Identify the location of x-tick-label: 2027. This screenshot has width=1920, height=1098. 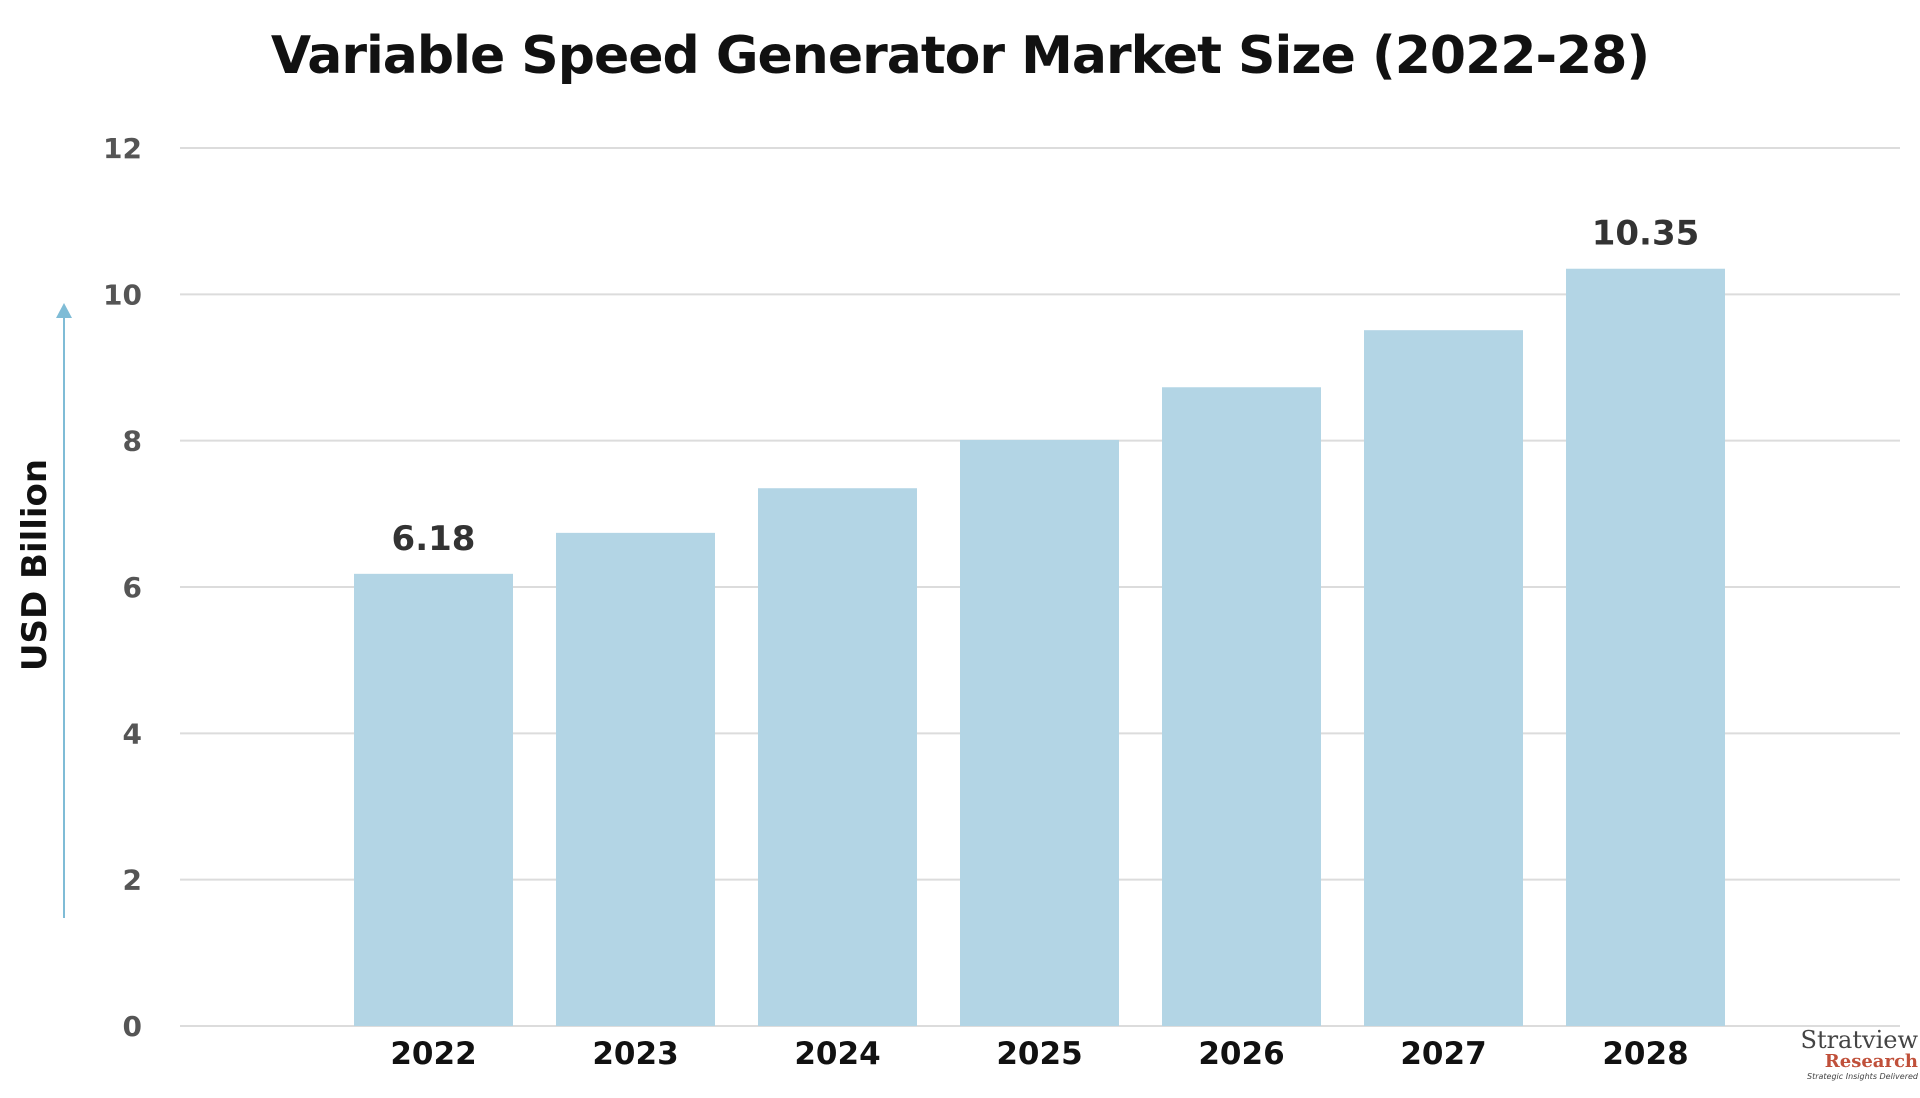
(1443, 1054).